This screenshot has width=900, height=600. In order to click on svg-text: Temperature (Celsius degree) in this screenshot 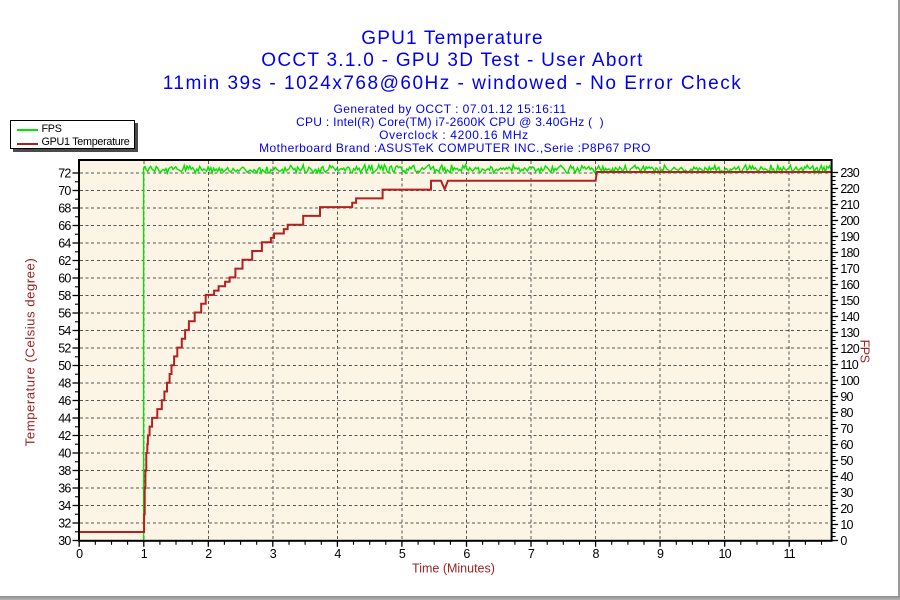, I will do `click(30, 352)`.